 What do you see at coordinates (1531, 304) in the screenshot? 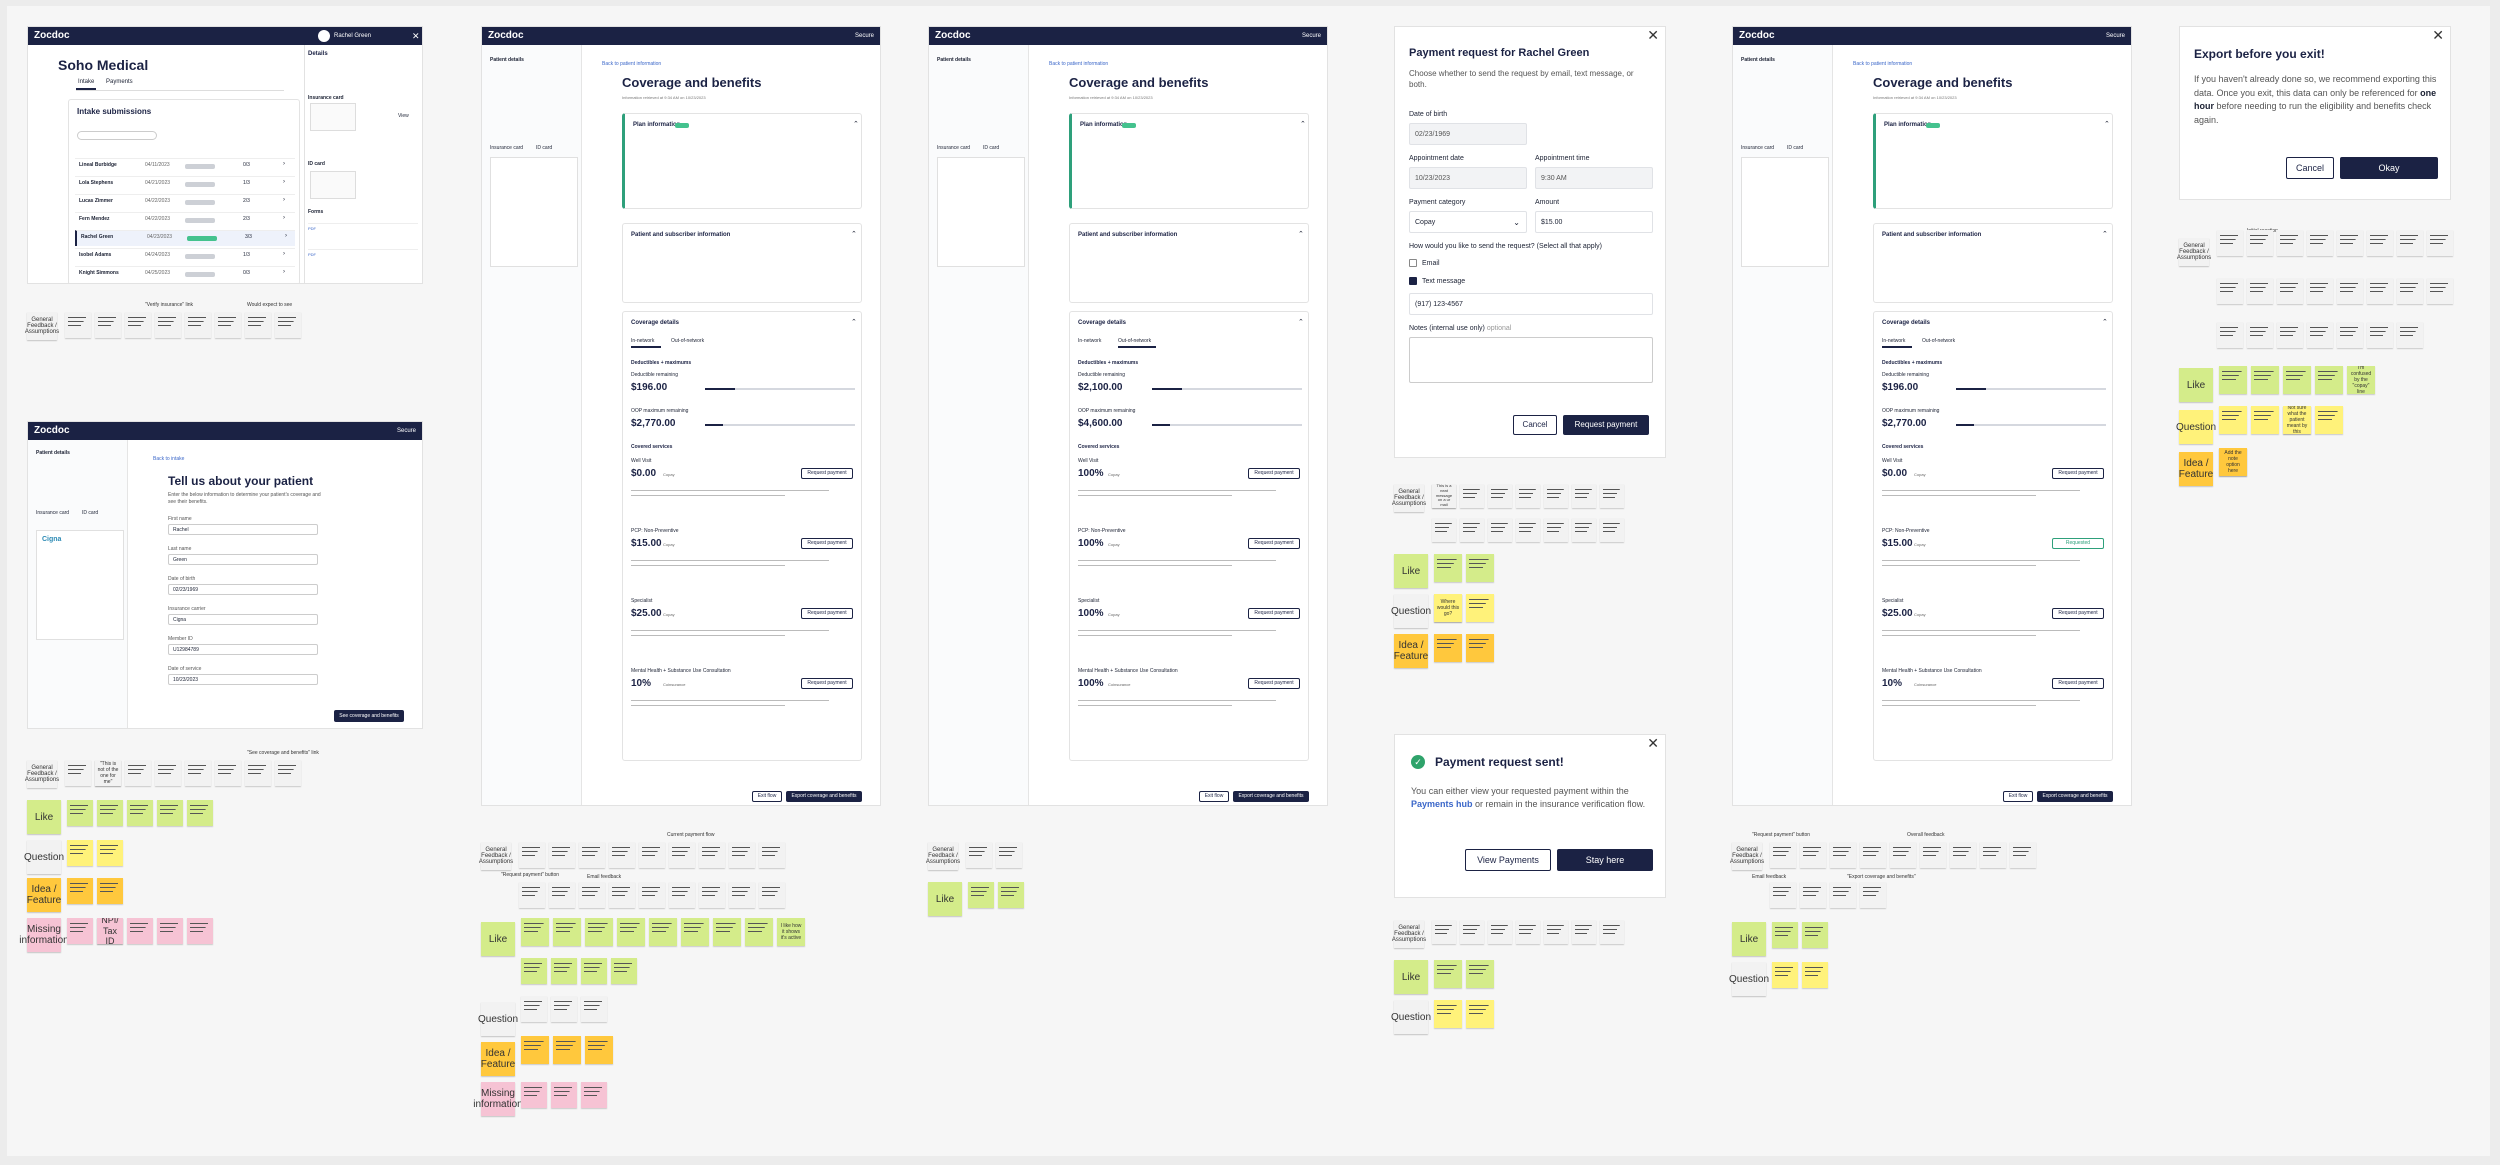
I see `phone-field: (917) 123-4567` at bounding box center [1531, 304].